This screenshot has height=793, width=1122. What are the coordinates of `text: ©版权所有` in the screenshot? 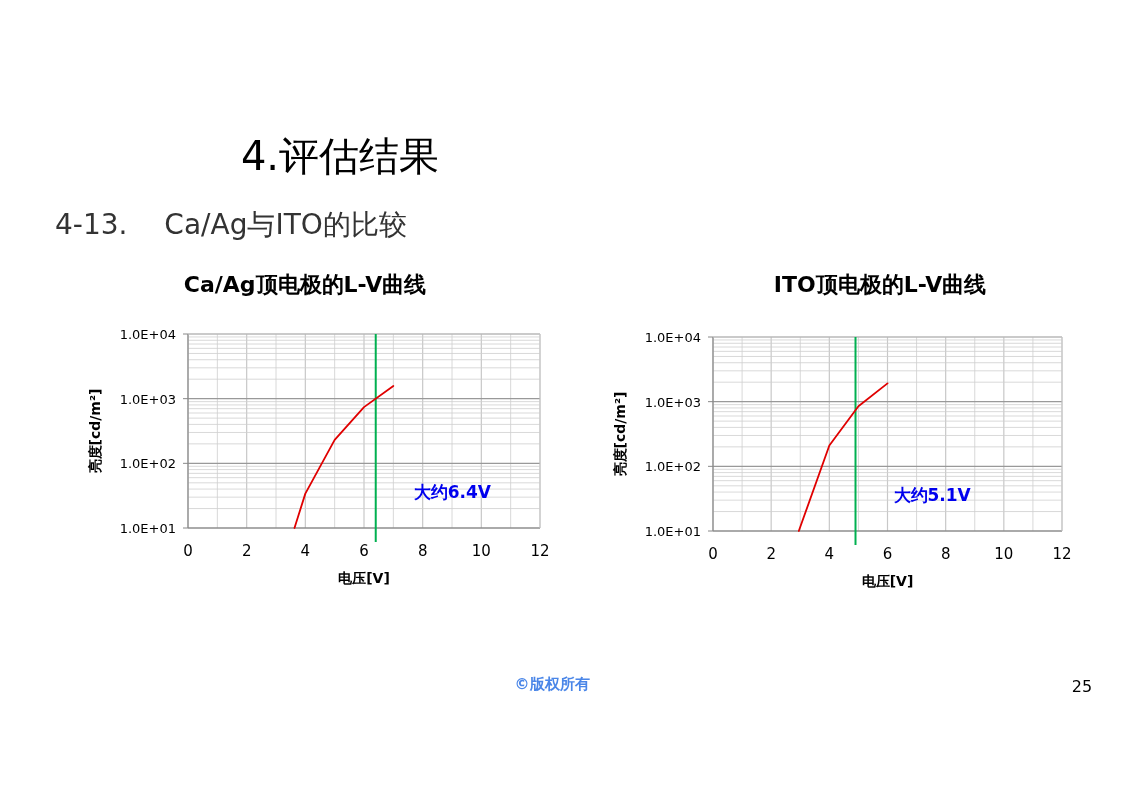 It's located at (552, 684).